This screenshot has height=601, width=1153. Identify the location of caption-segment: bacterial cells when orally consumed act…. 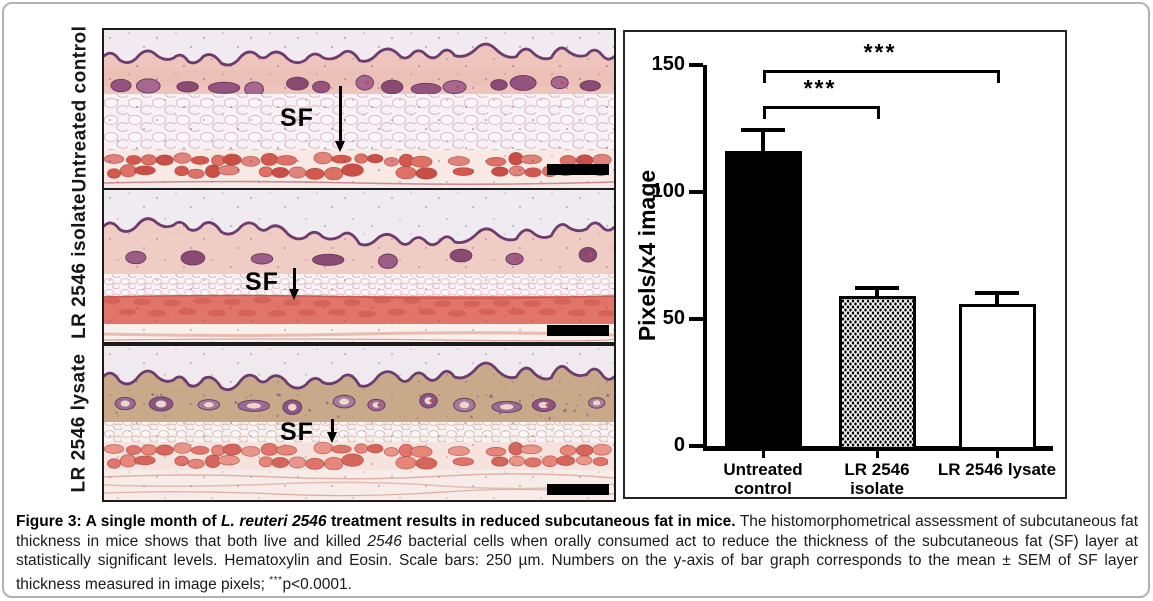
(577, 562).